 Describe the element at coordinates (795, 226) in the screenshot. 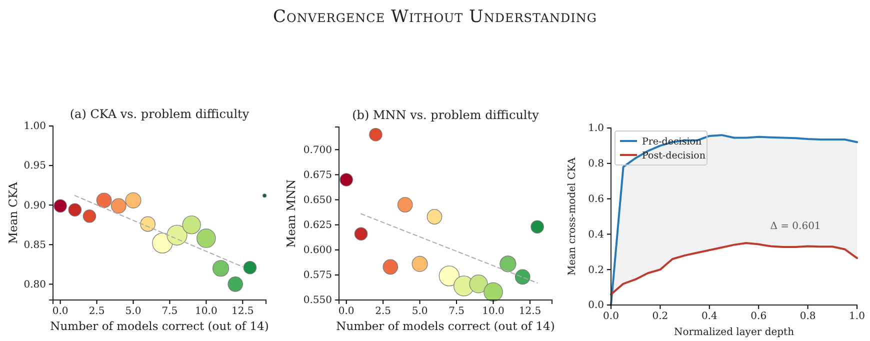

I see `annotation: Δ = 0.601` at that location.